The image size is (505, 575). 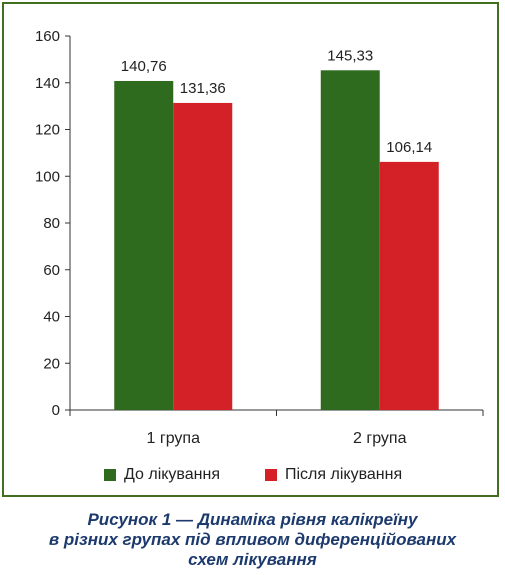 What do you see at coordinates (110, 475) in the screenshot?
I see `legend-swatch-before` at bounding box center [110, 475].